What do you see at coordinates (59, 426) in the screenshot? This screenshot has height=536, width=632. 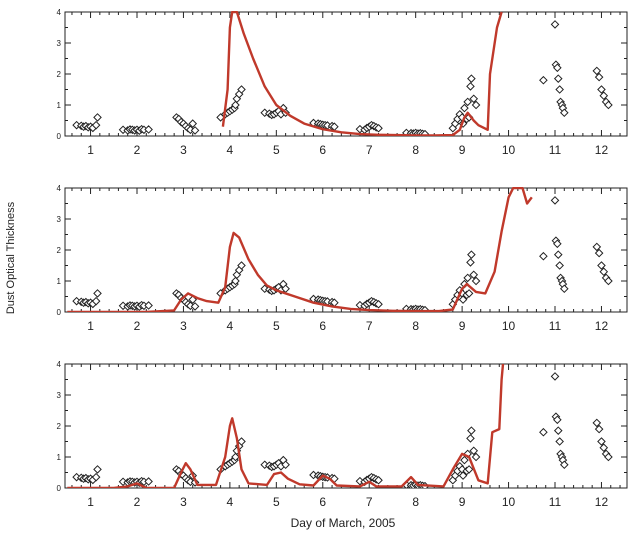 I see `y-tick-label: 2` at bounding box center [59, 426].